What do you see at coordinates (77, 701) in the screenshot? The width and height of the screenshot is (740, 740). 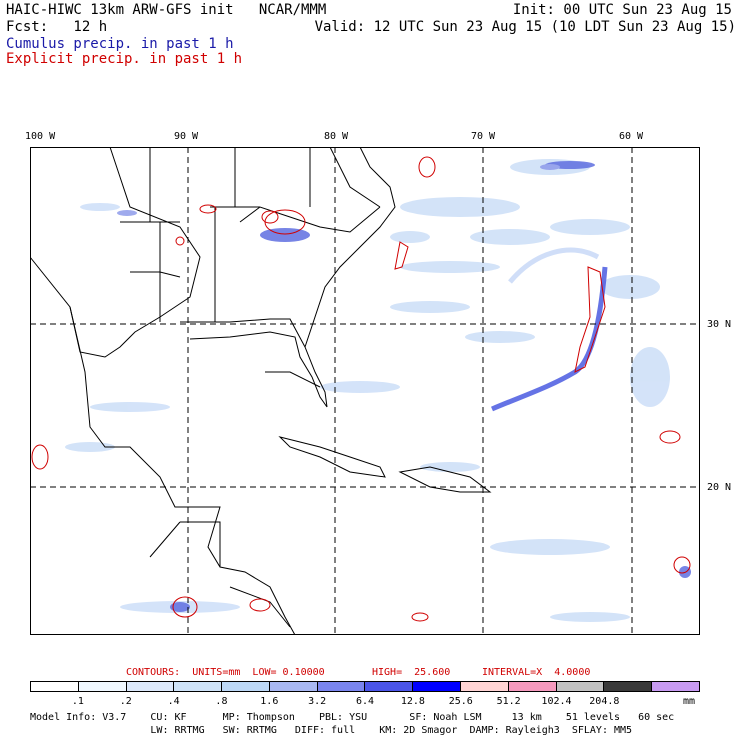 I see `colorbar-label: .1` at bounding box center [77, 701].